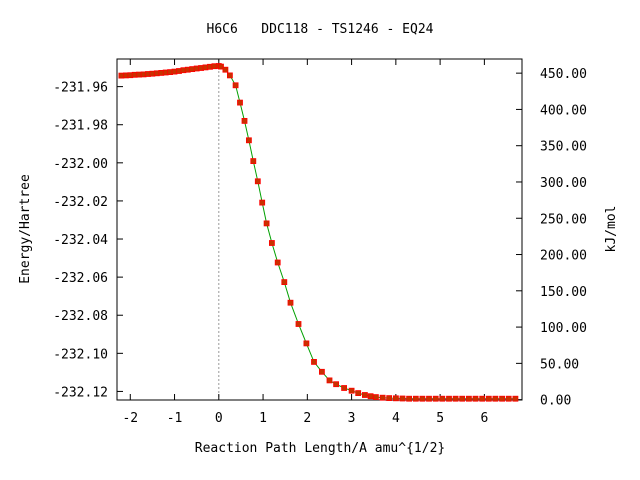 The height and width of the screenshot is (480, 640). Describe the element at coordinates (563, 74) in the screenshot. I see `right-y-tick-label: 450.00` at that location.